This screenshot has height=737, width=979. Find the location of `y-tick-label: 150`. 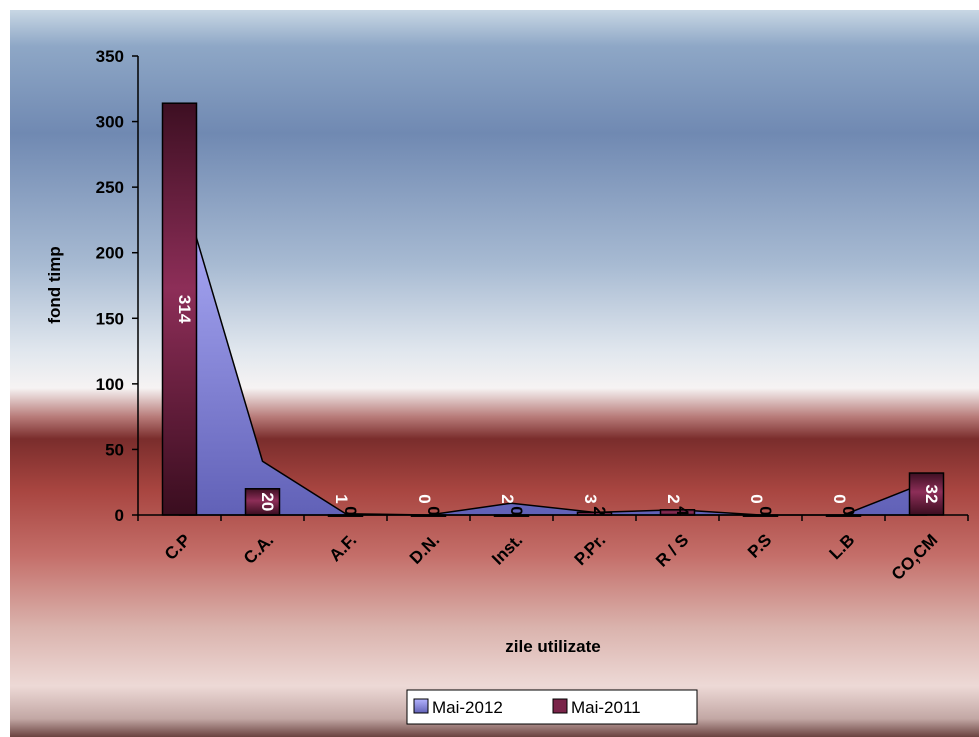

y-tick-label: 150 is located at coordinates (110, 318).